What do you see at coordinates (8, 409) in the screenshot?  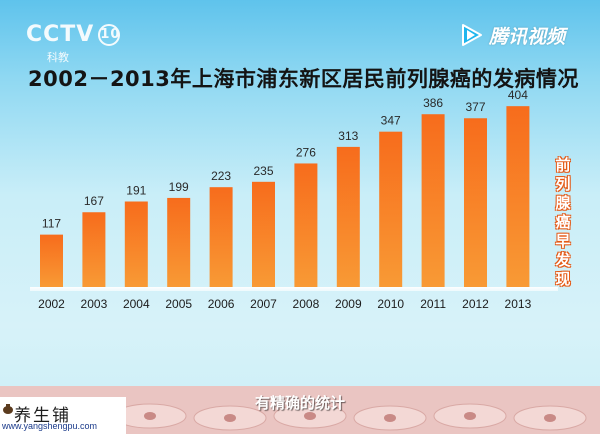 I see `teapot-icon` at bounding box center [8, 409].